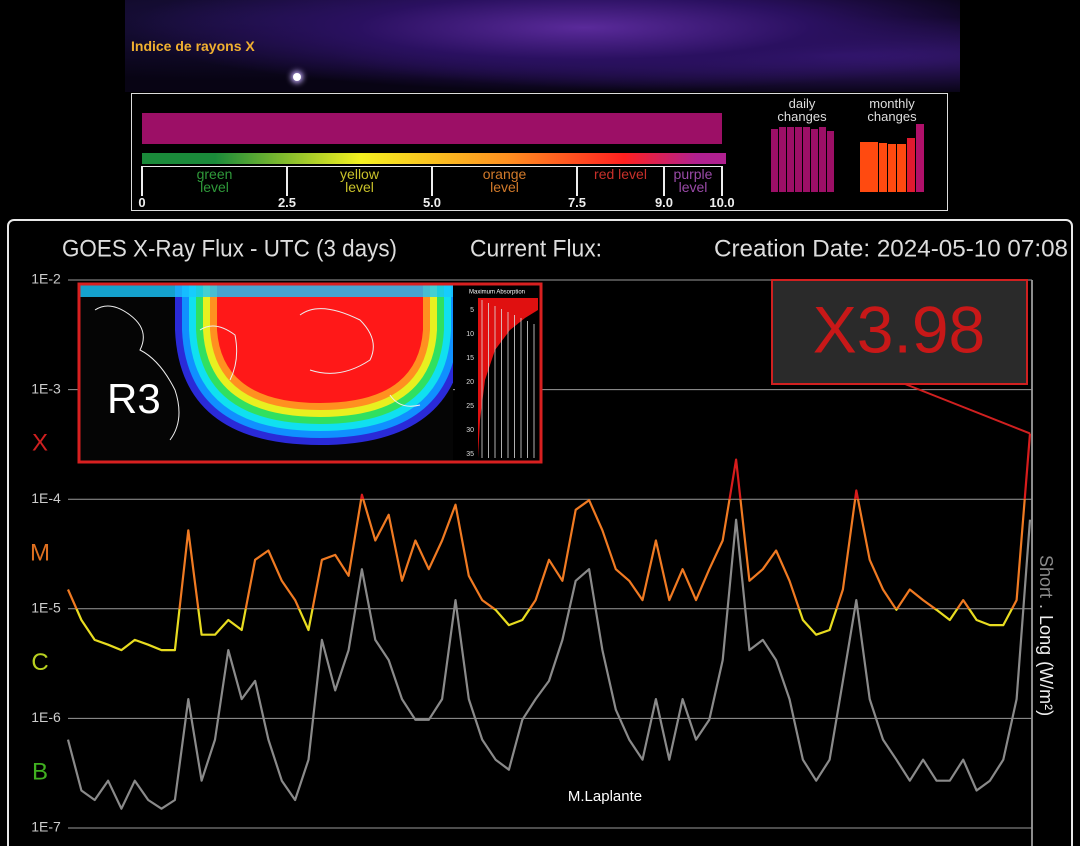  I want to click on level-label: green level, so click(214, 180).